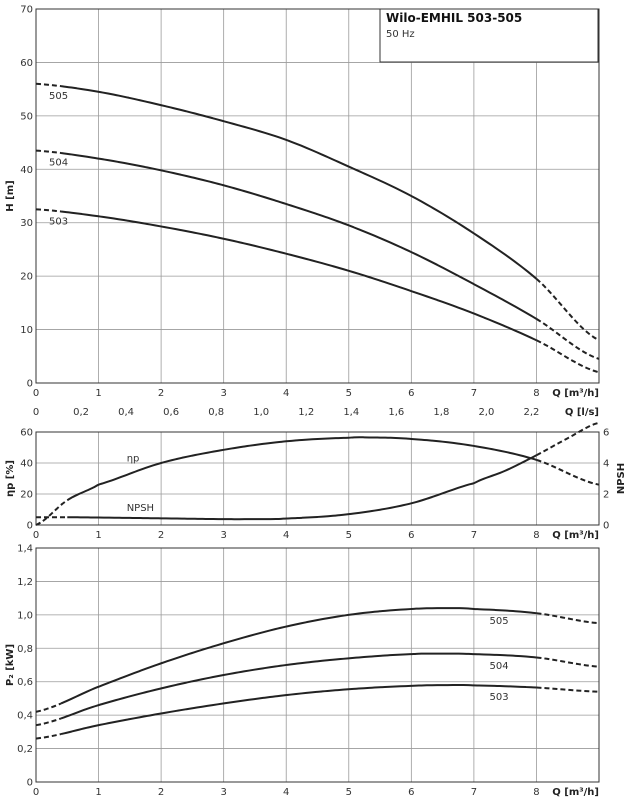 This screenshot has height=800, width=632. Describe the element at coordinates (568, 689) in the screenshot. I see `series-503-end-extension` at that location.